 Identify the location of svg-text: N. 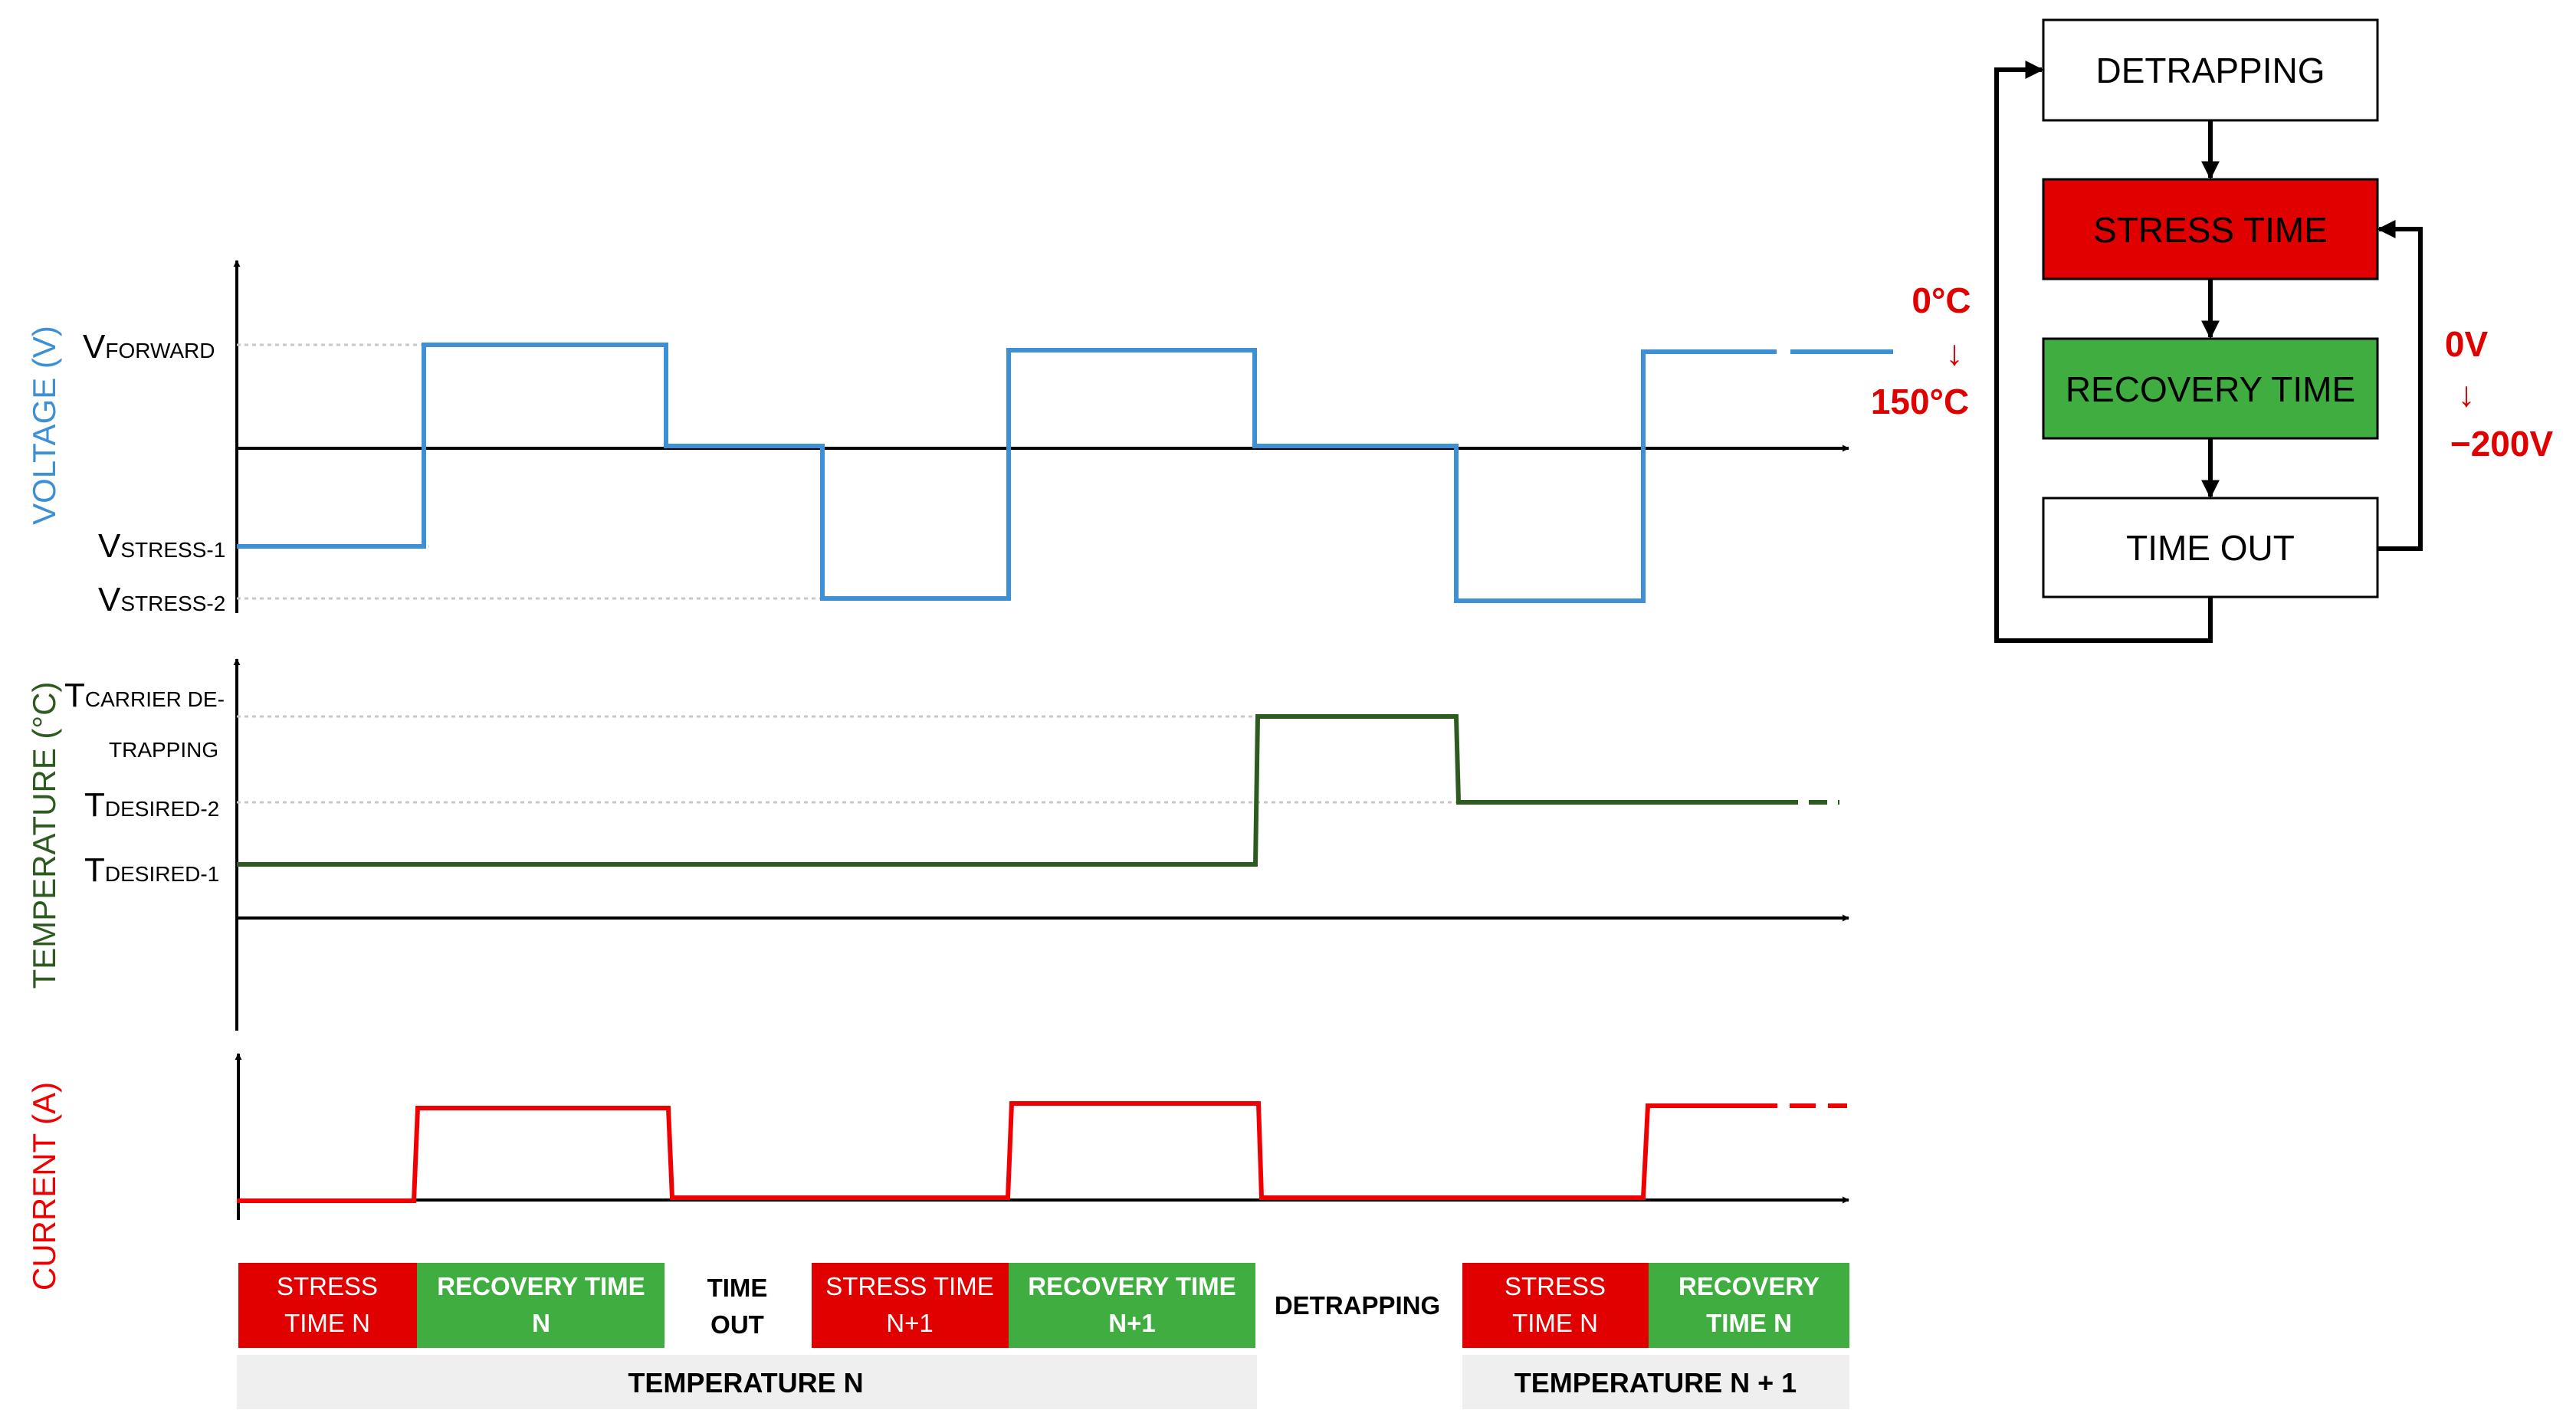
(541, 1323).